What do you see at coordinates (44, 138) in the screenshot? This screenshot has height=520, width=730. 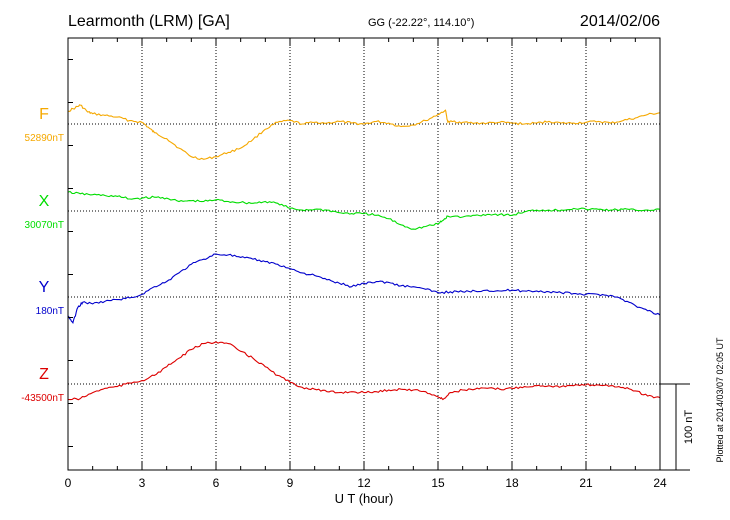 I see `series-baseline-F: 52890nT` at bounding box center [44, 138].